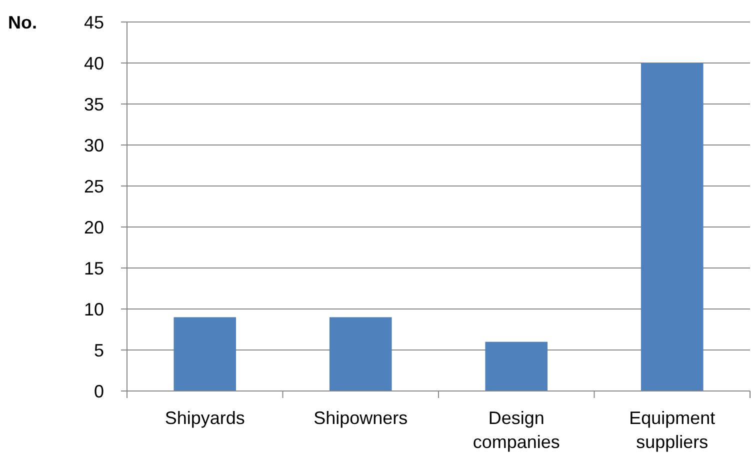 The width and height of the screenshot is (751, 468). What do you see at coordinates (94, 268) in the screenshot?
I see `y-tick-label: 15` at bounding box center [94, 268].